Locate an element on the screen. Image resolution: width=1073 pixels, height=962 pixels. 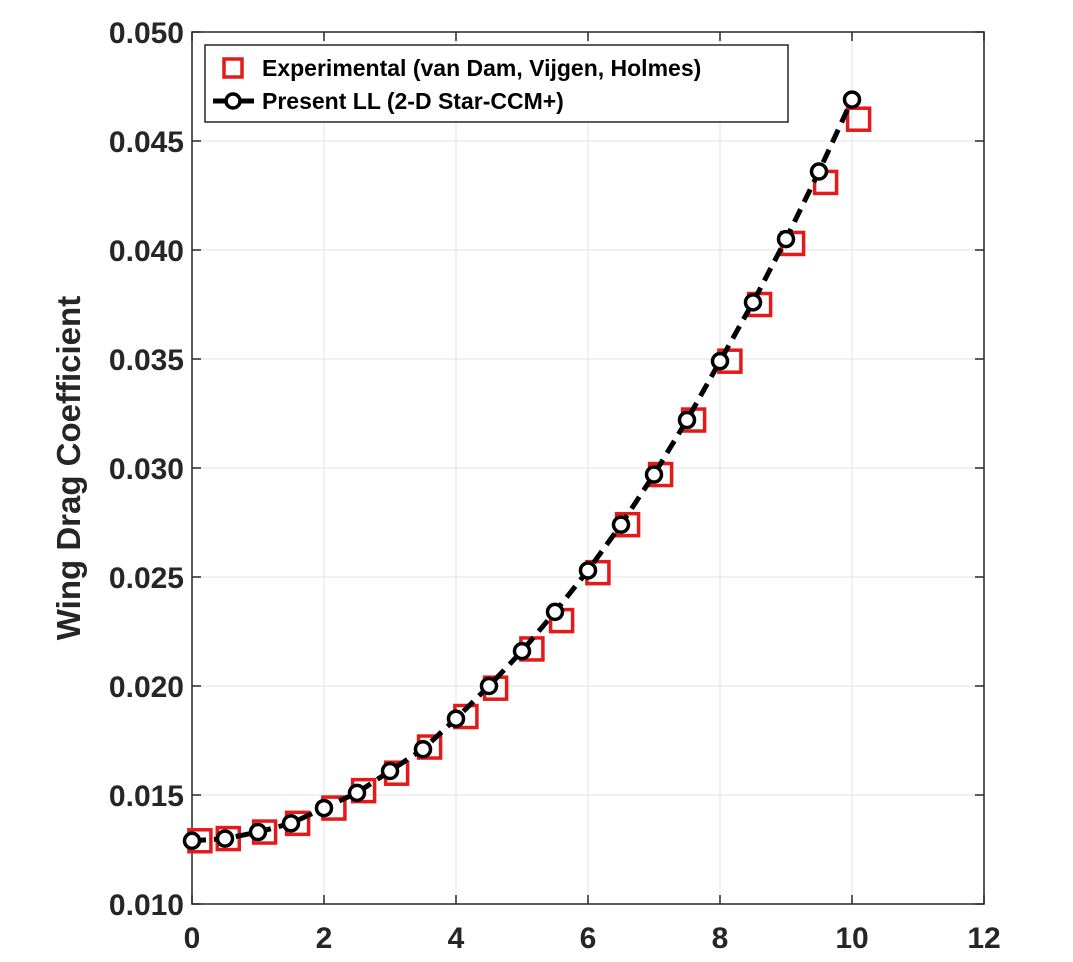
legend-box is located at coordinates (496, 83).